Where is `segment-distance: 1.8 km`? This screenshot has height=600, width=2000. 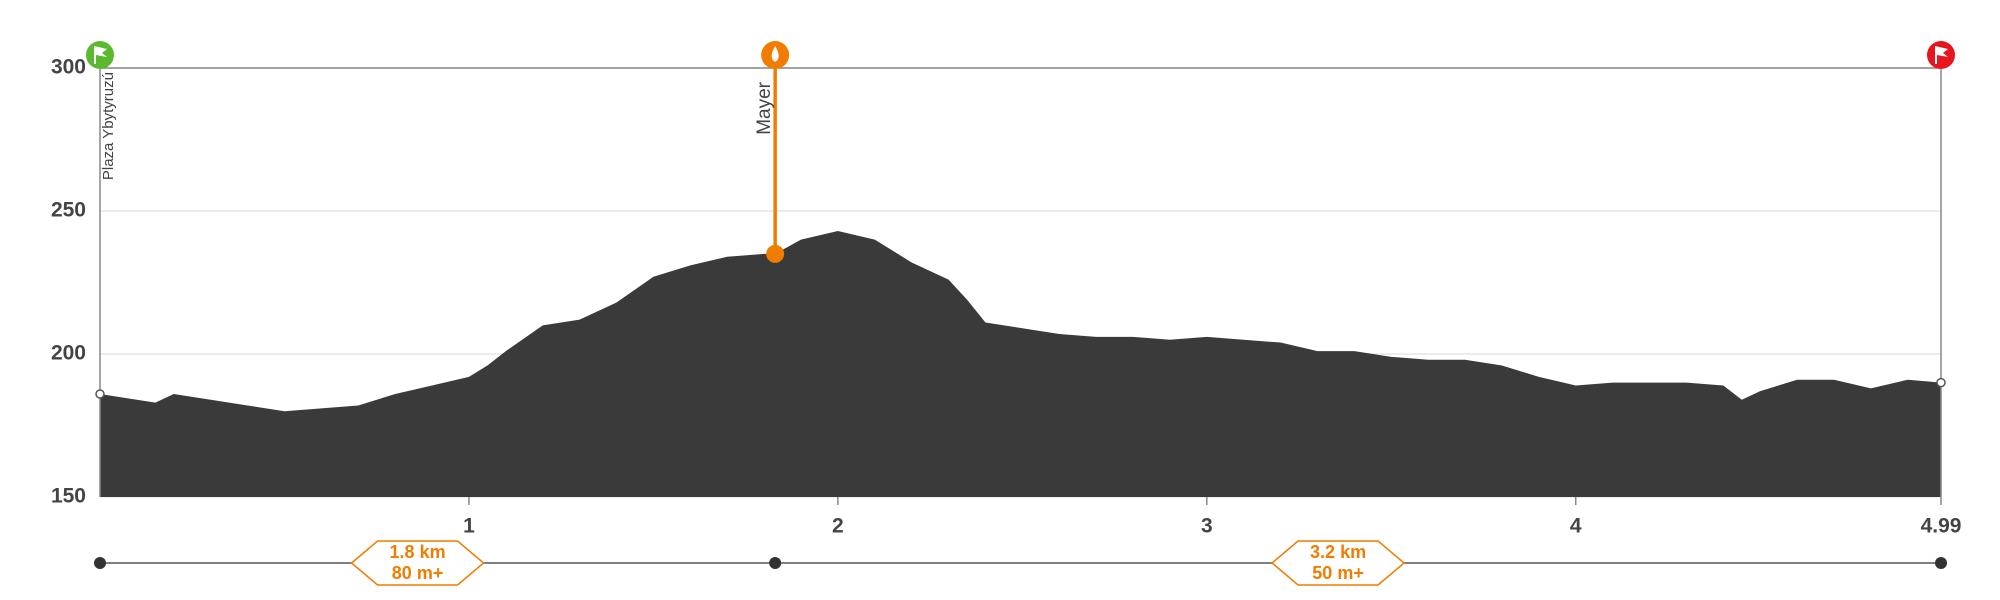
segment-distance: 1.8 km is located at coordinates (418, 552).